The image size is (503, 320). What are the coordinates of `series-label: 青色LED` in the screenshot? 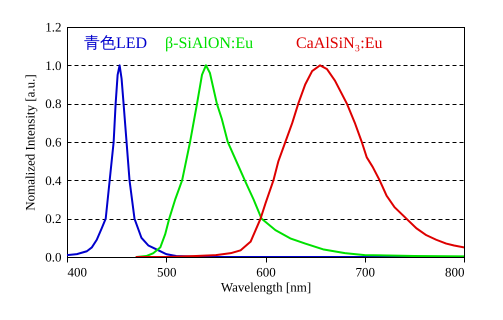 It's located at (116, 43).